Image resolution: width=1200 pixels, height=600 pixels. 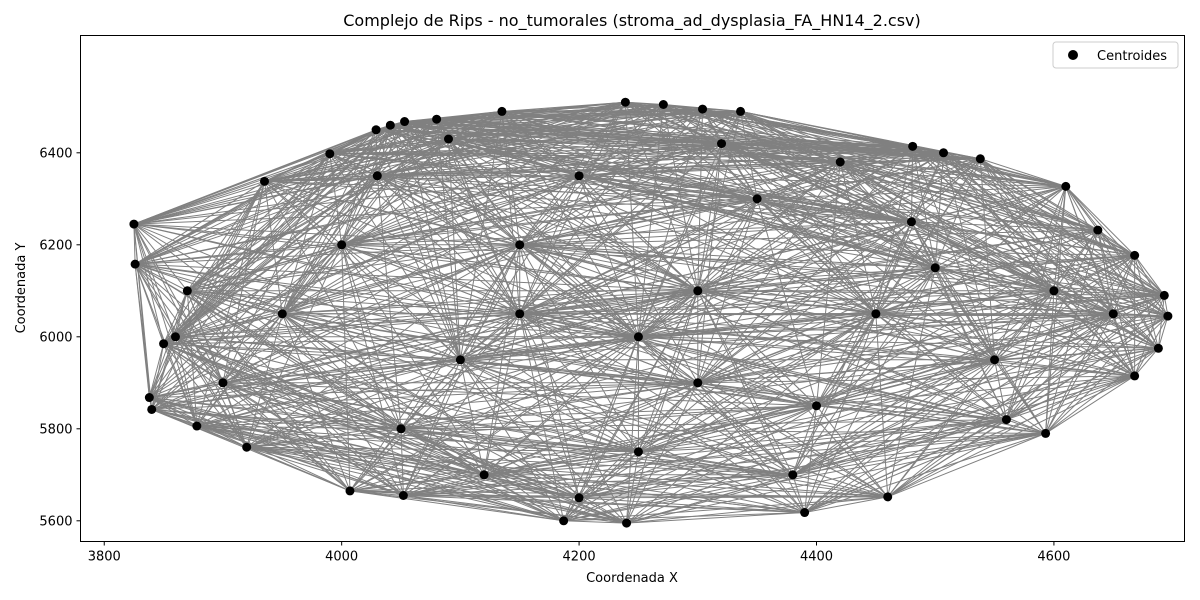 What do you see at coordinates (1115, 55) in the screenshot?
I see `legend-box` at bounding box center [1115, 55].